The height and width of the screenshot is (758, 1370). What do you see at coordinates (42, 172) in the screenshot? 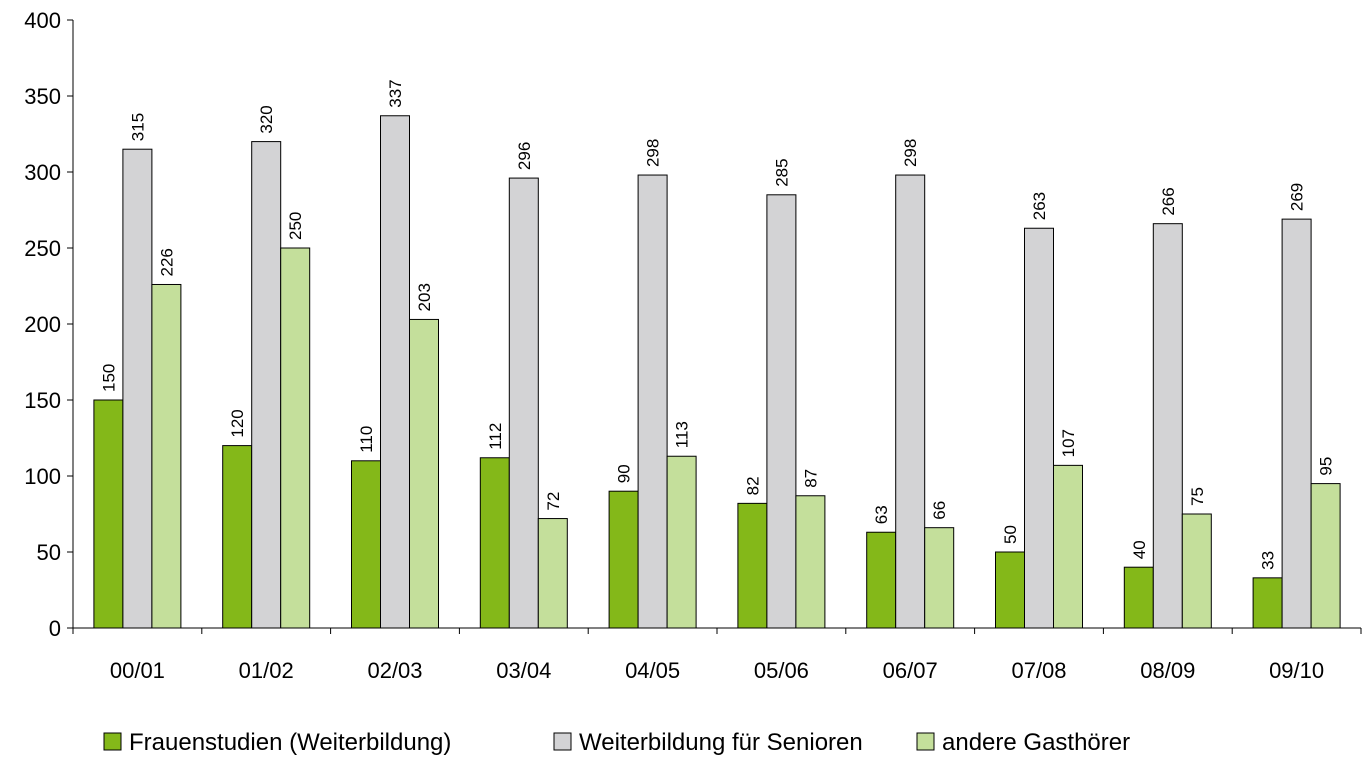
I see `y-tick-label: 300` at bounding box center [42, 172].